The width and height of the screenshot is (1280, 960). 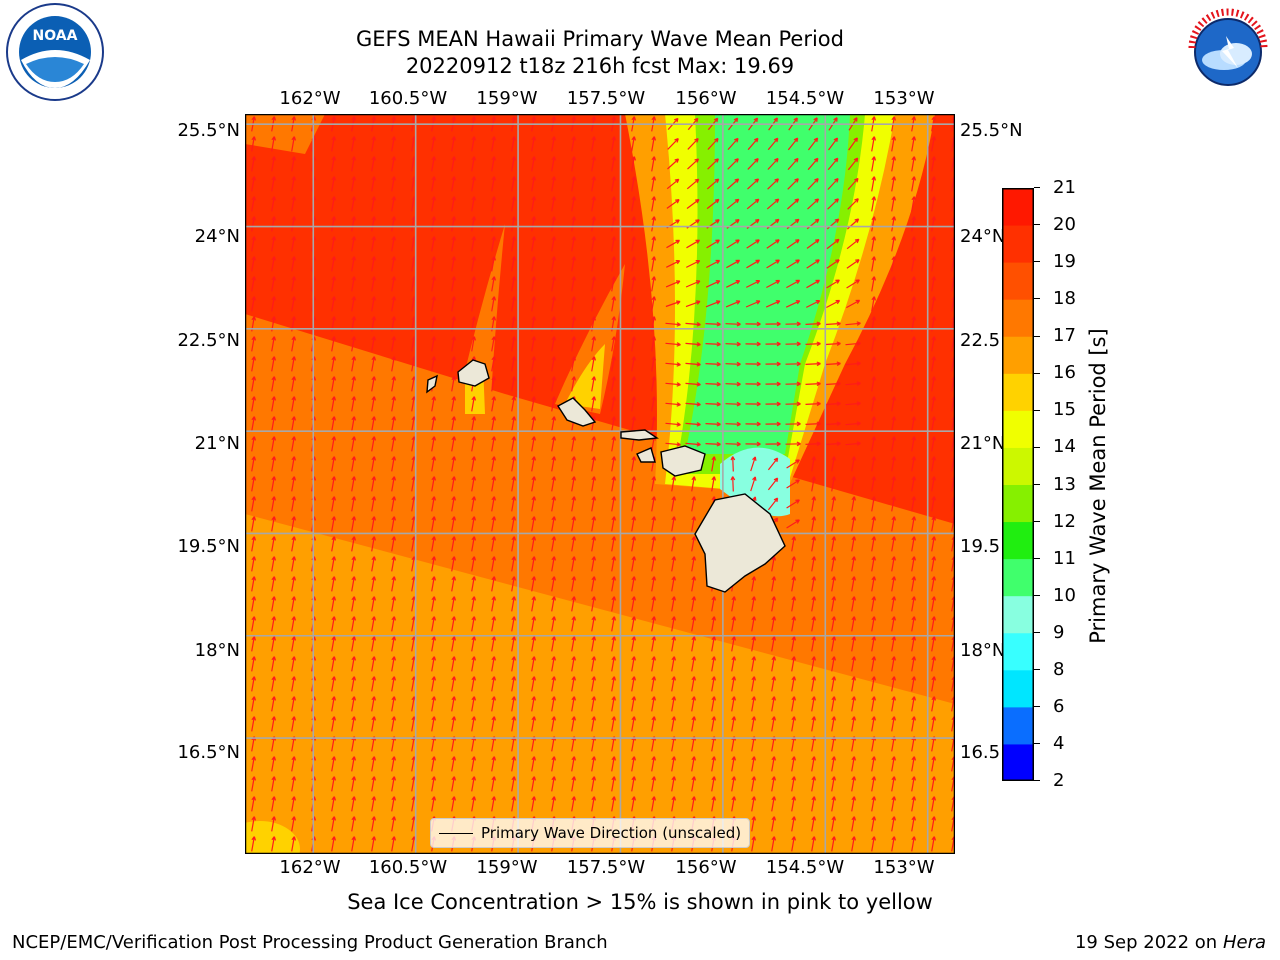 What do you see at coordinates (611, 833) in the screenshot?
I see `legend-label: Primary Wave Direction (unscaled)` at bounding box center [611, 833].